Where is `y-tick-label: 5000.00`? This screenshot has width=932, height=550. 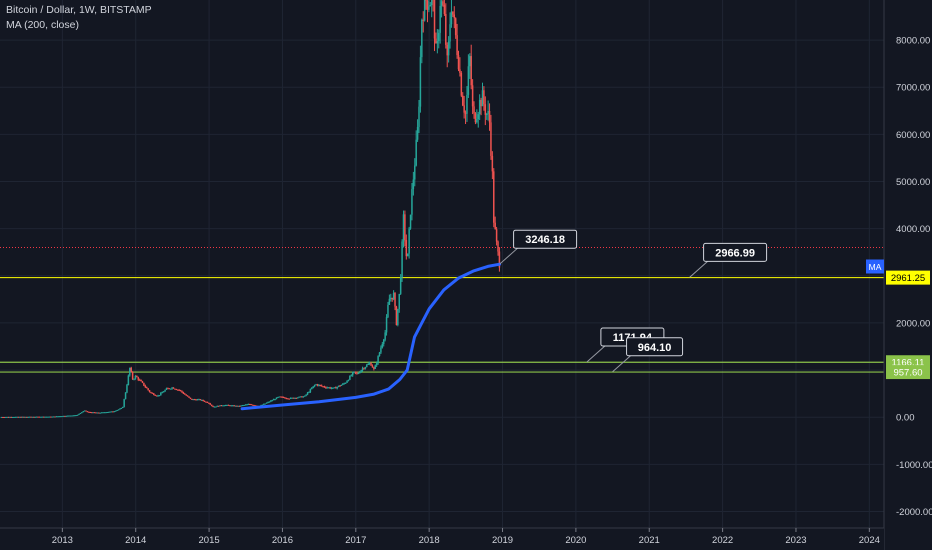 y-tick-label: 5000.00 is located at coordinates (913, 182).